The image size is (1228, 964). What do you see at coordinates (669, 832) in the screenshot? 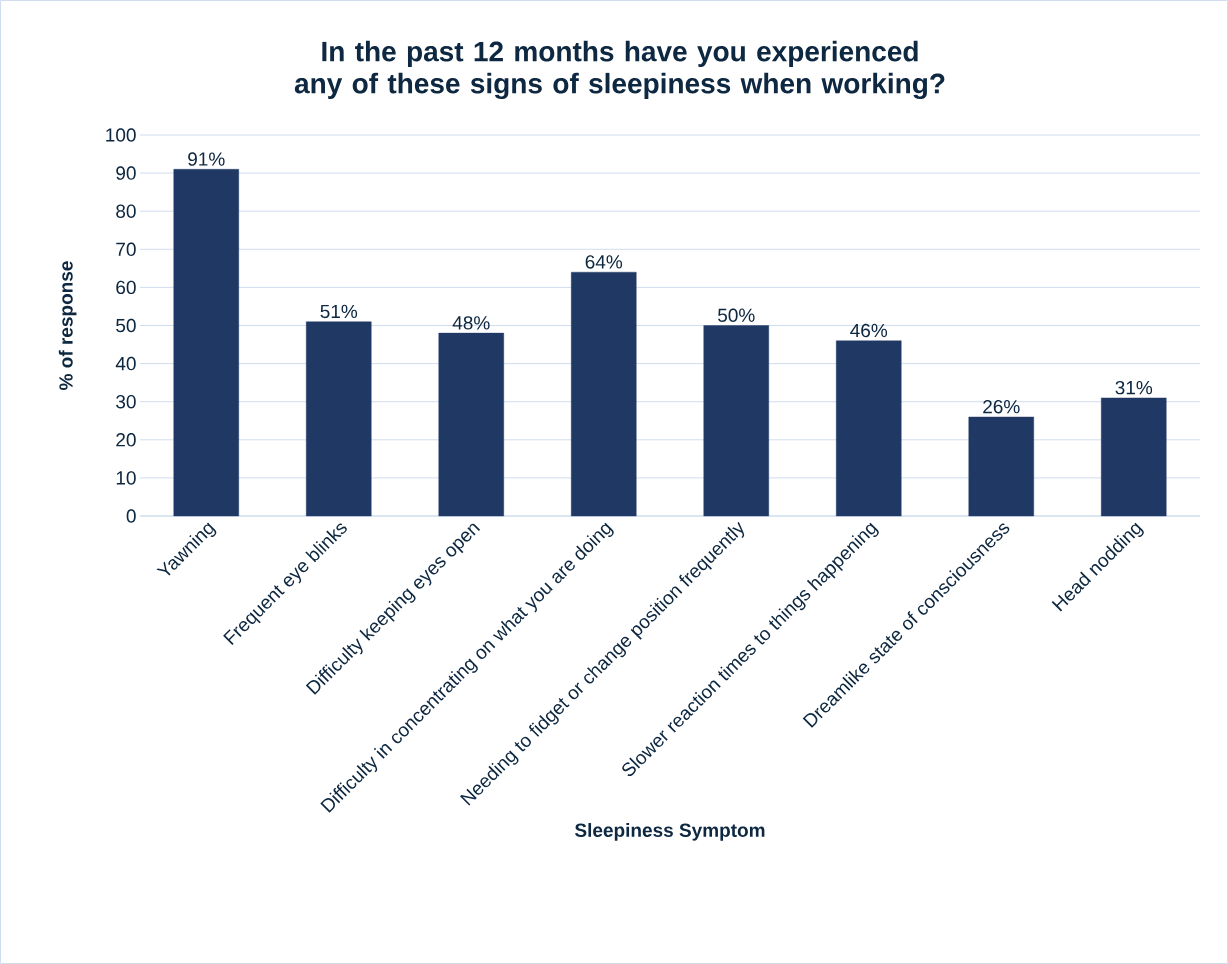
I see `x-axis-title: Sleepiness Symptom` at bounding box center [669, 832].